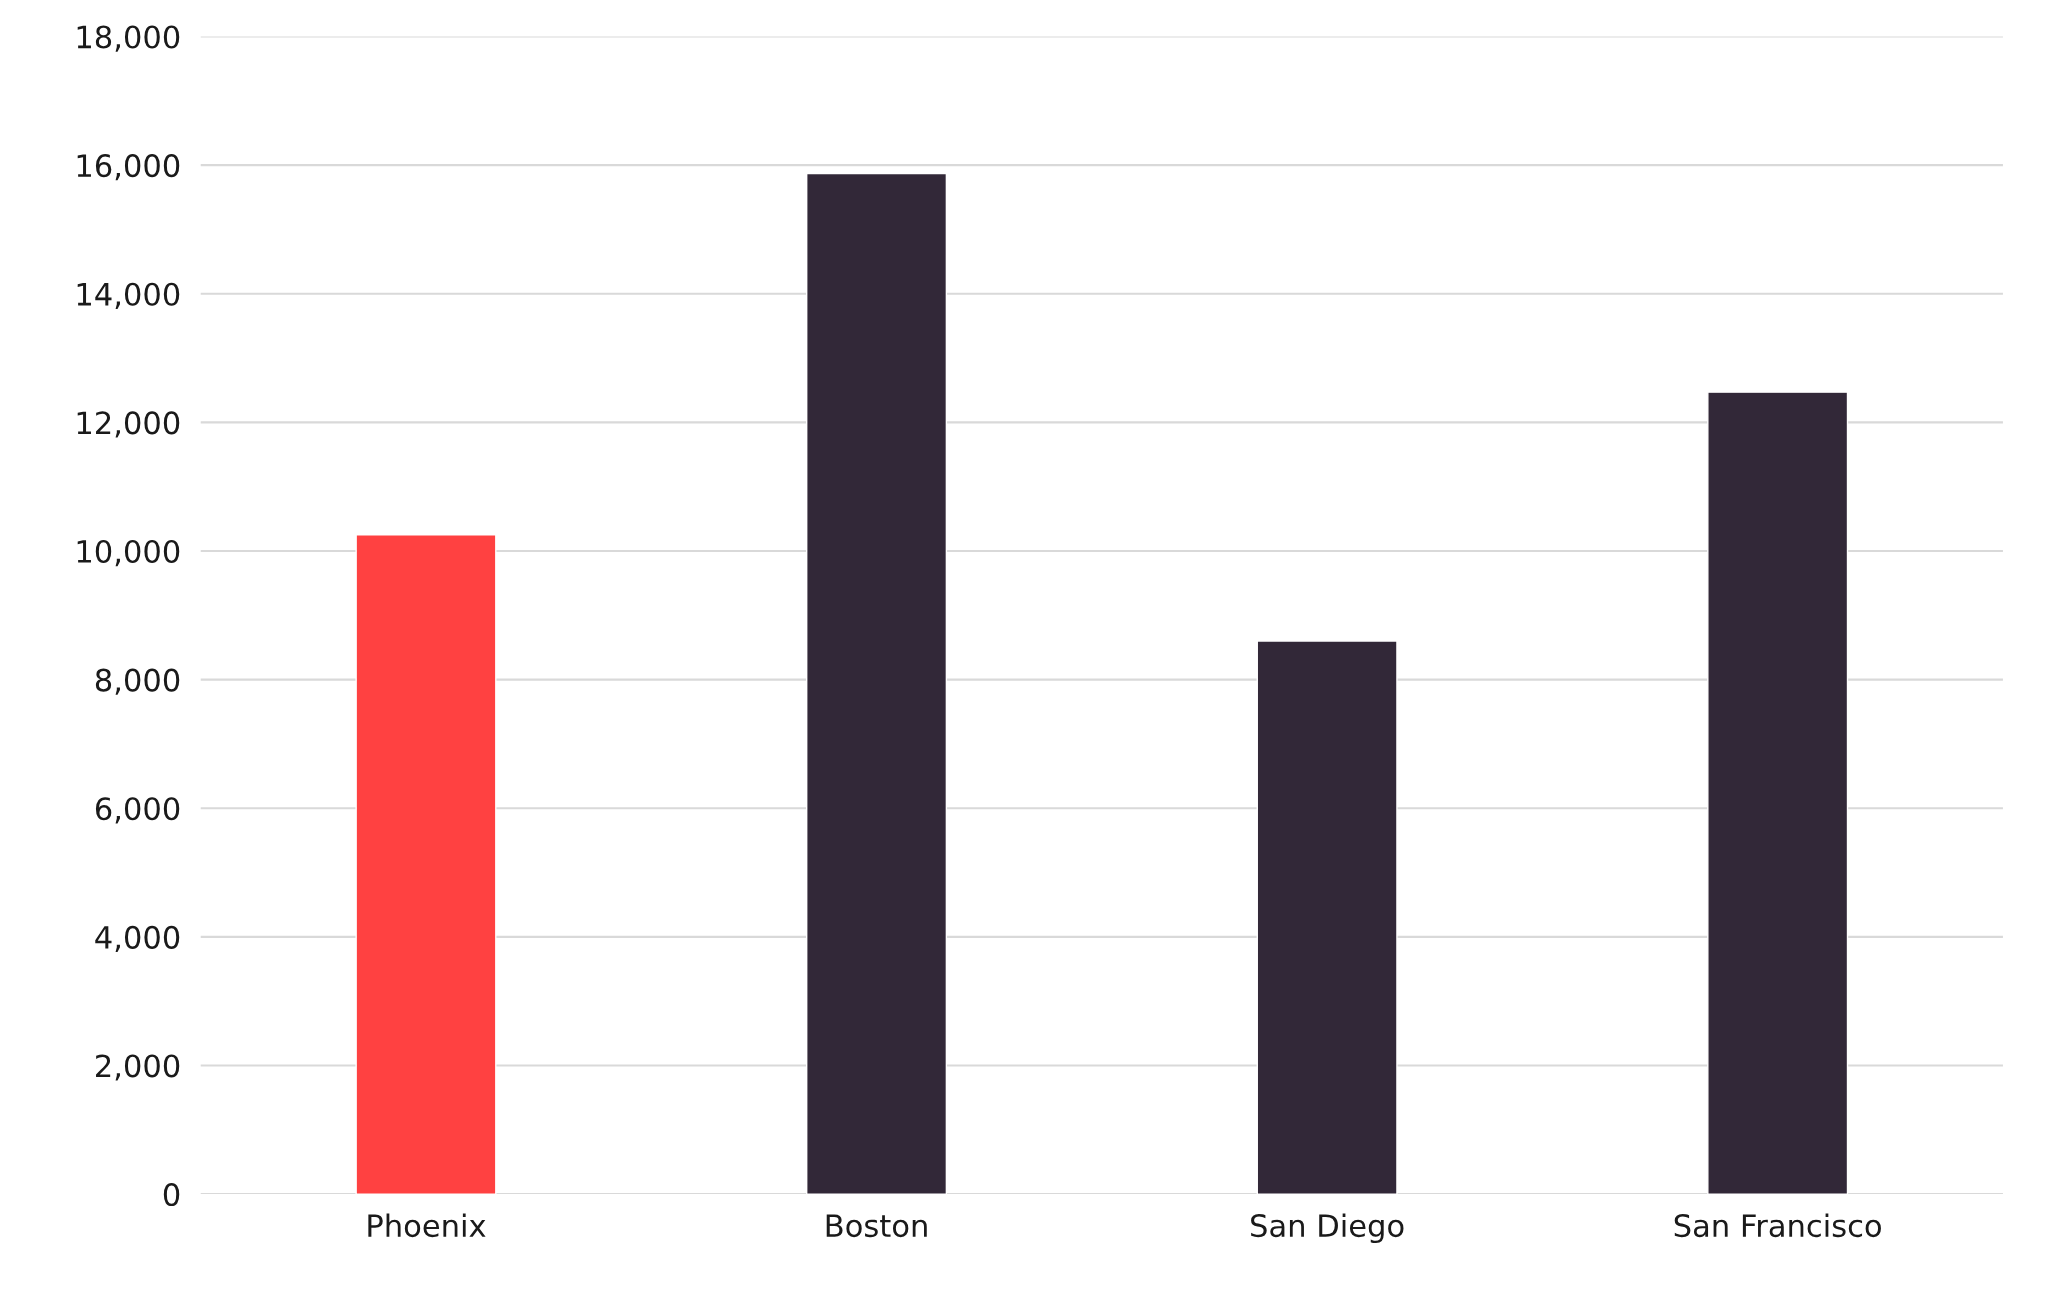 This screenshot has width=2048, height=1305. I want to click on x-tick-label: San Diego, so click(1327, 1228).